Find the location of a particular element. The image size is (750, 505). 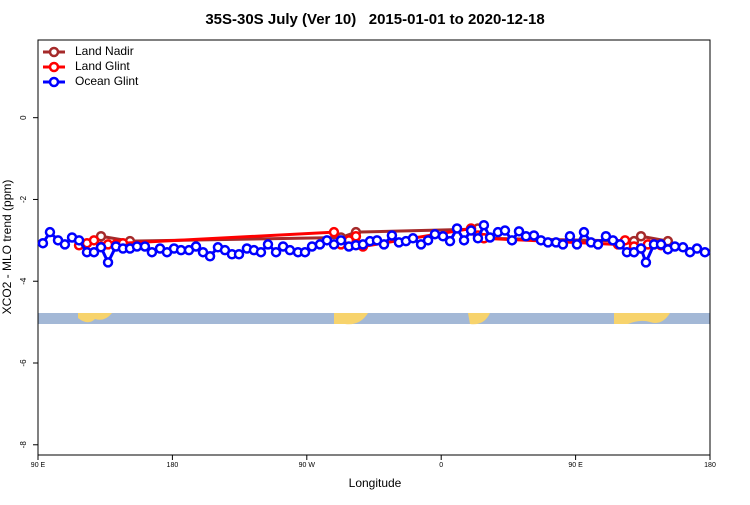

legend-label: Land Nadir is located at coordinates (104, 51).